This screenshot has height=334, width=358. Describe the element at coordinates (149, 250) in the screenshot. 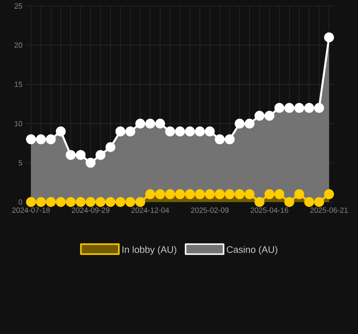

I see `legend-label: In lobby (AU)` at that location.